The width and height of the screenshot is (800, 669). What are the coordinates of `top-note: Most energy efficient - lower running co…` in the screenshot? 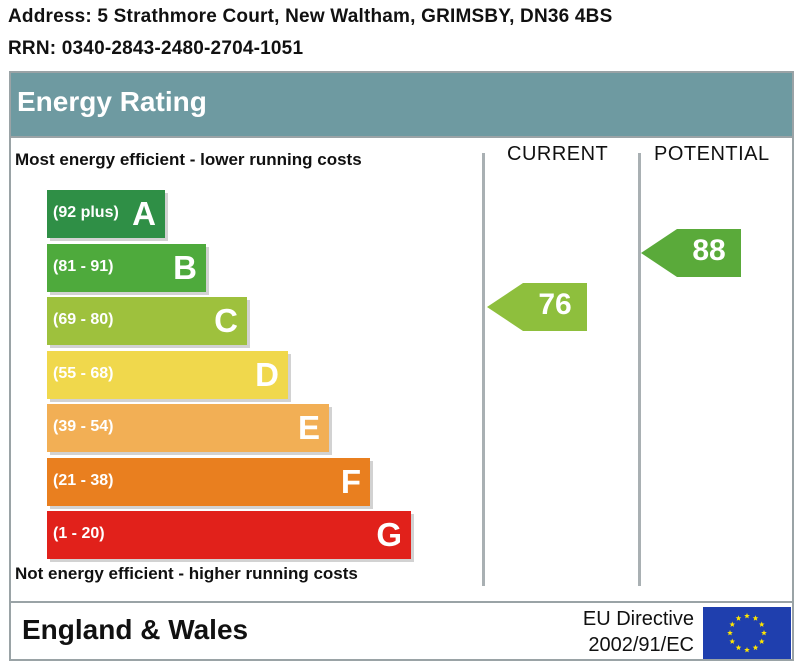 It's located at (188, 159).